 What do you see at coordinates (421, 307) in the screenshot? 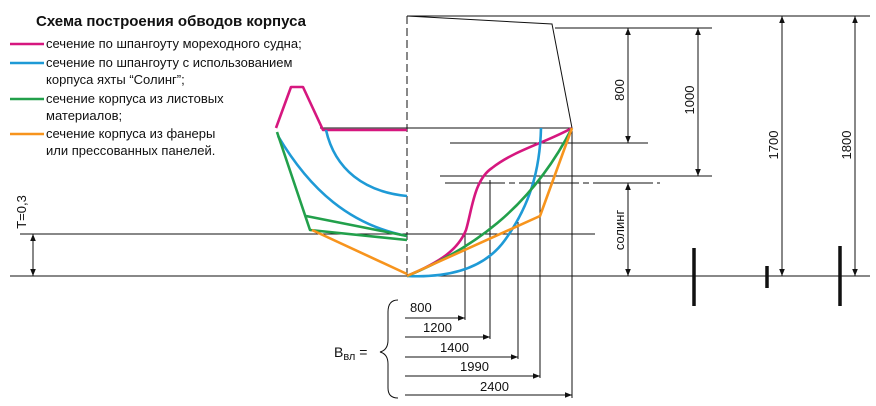
I see `width-label: 800` at bounding box center [421, 307].